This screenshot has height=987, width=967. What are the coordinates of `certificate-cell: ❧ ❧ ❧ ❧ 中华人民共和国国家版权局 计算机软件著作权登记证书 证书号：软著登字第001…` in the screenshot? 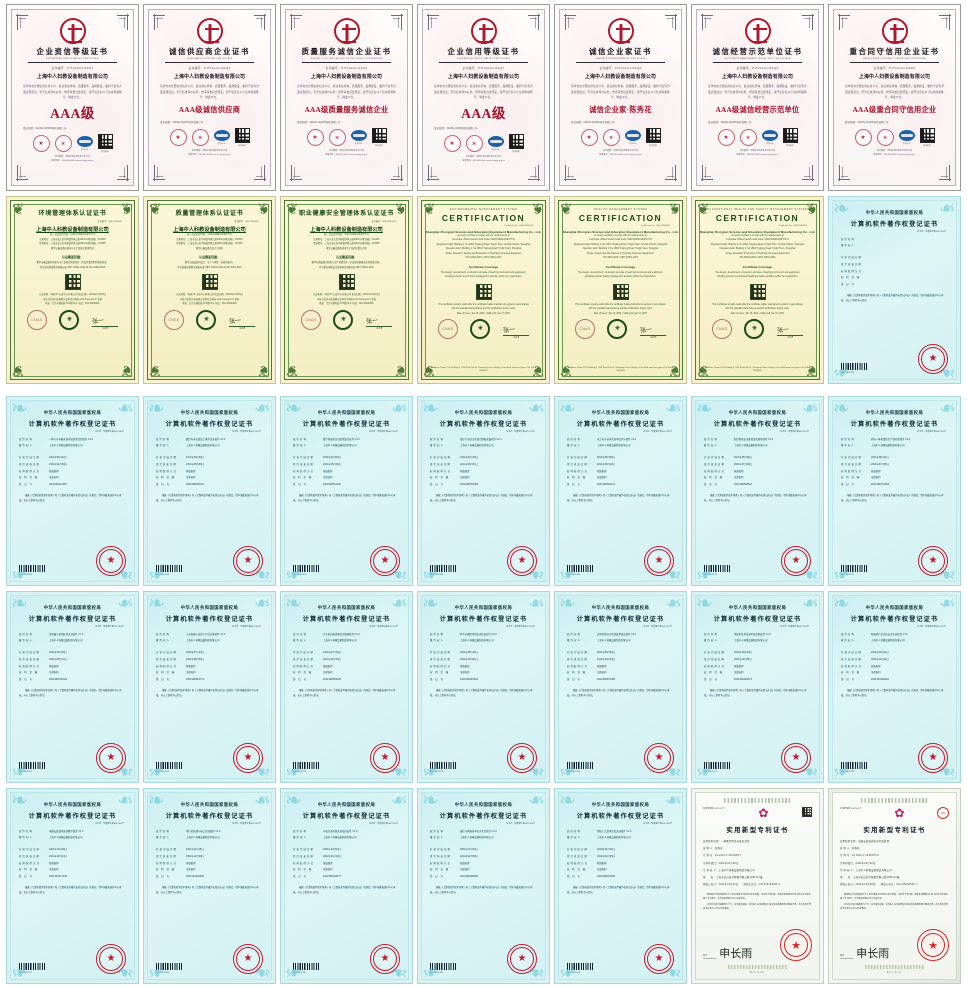 It's located at (894, 491).